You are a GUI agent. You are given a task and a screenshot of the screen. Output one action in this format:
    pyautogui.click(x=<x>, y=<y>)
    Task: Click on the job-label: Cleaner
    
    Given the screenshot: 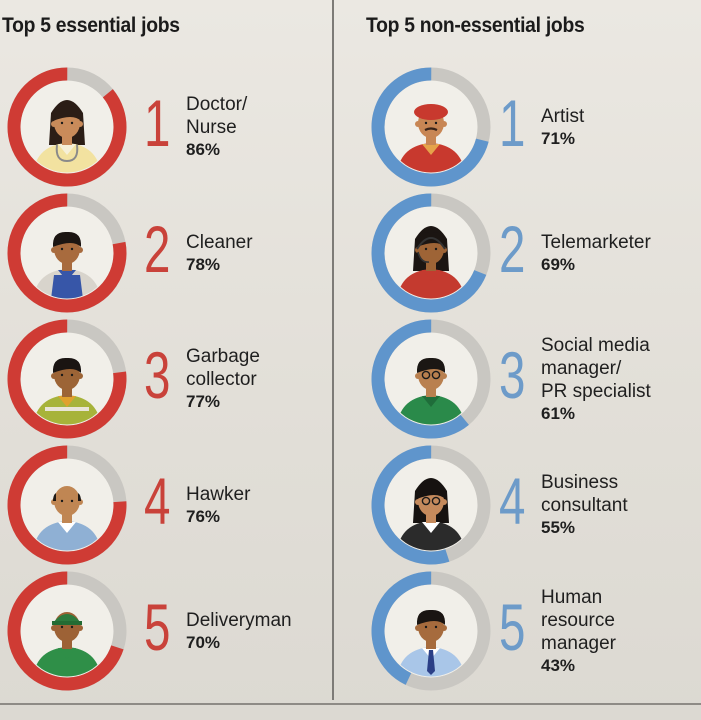 What is the action you would take?
    pyautogui.click(x=219, y=242)
    